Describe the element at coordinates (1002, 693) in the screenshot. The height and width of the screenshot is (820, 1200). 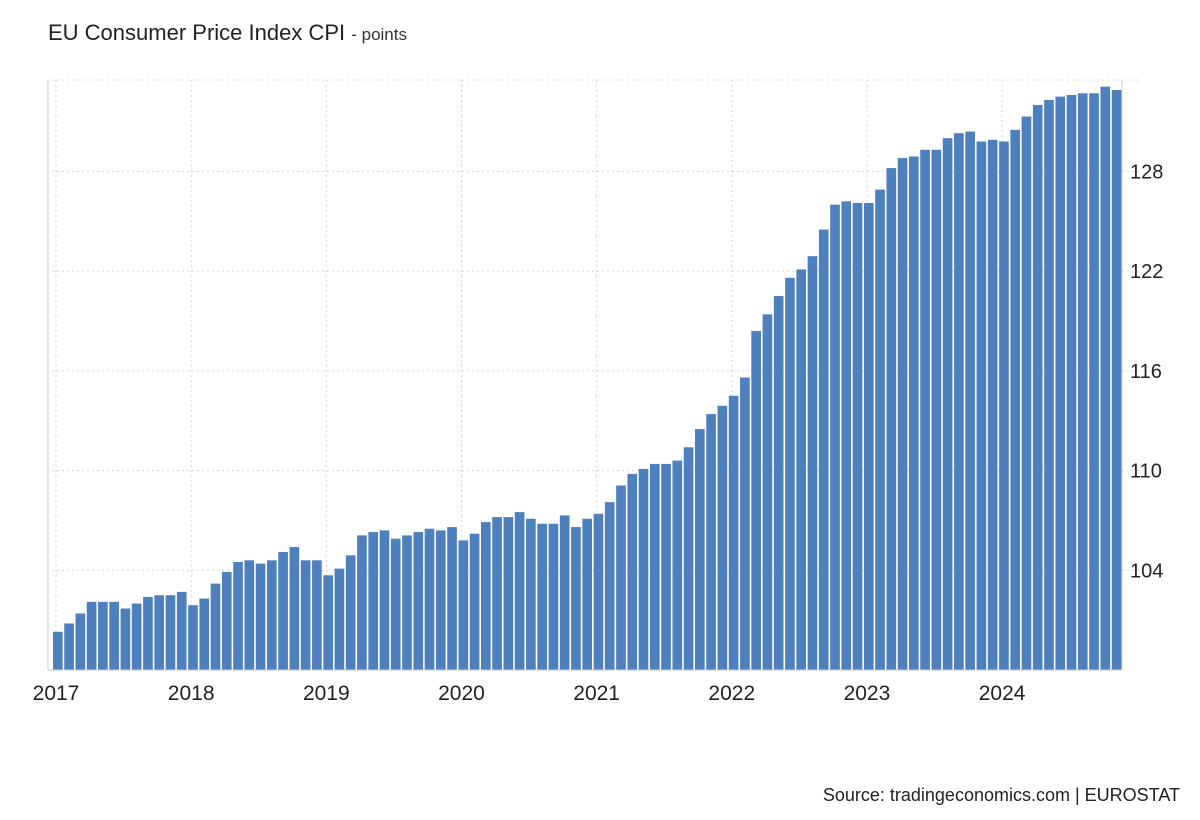
I see `x-tick-label: 2024` at that location.